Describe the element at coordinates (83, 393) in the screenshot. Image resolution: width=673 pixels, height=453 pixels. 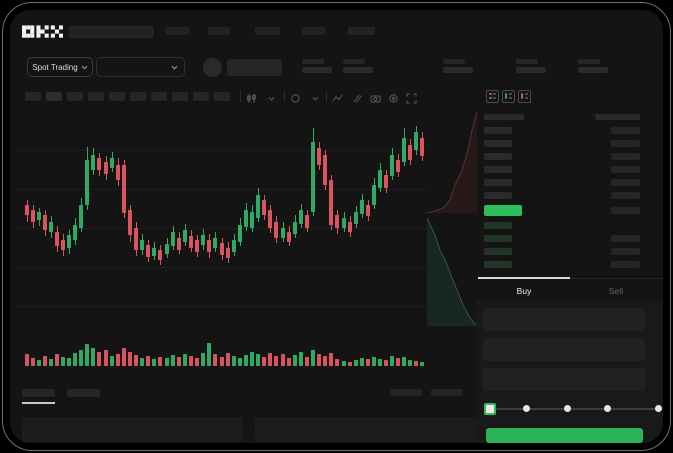
I see `bottom-tab` at that location.